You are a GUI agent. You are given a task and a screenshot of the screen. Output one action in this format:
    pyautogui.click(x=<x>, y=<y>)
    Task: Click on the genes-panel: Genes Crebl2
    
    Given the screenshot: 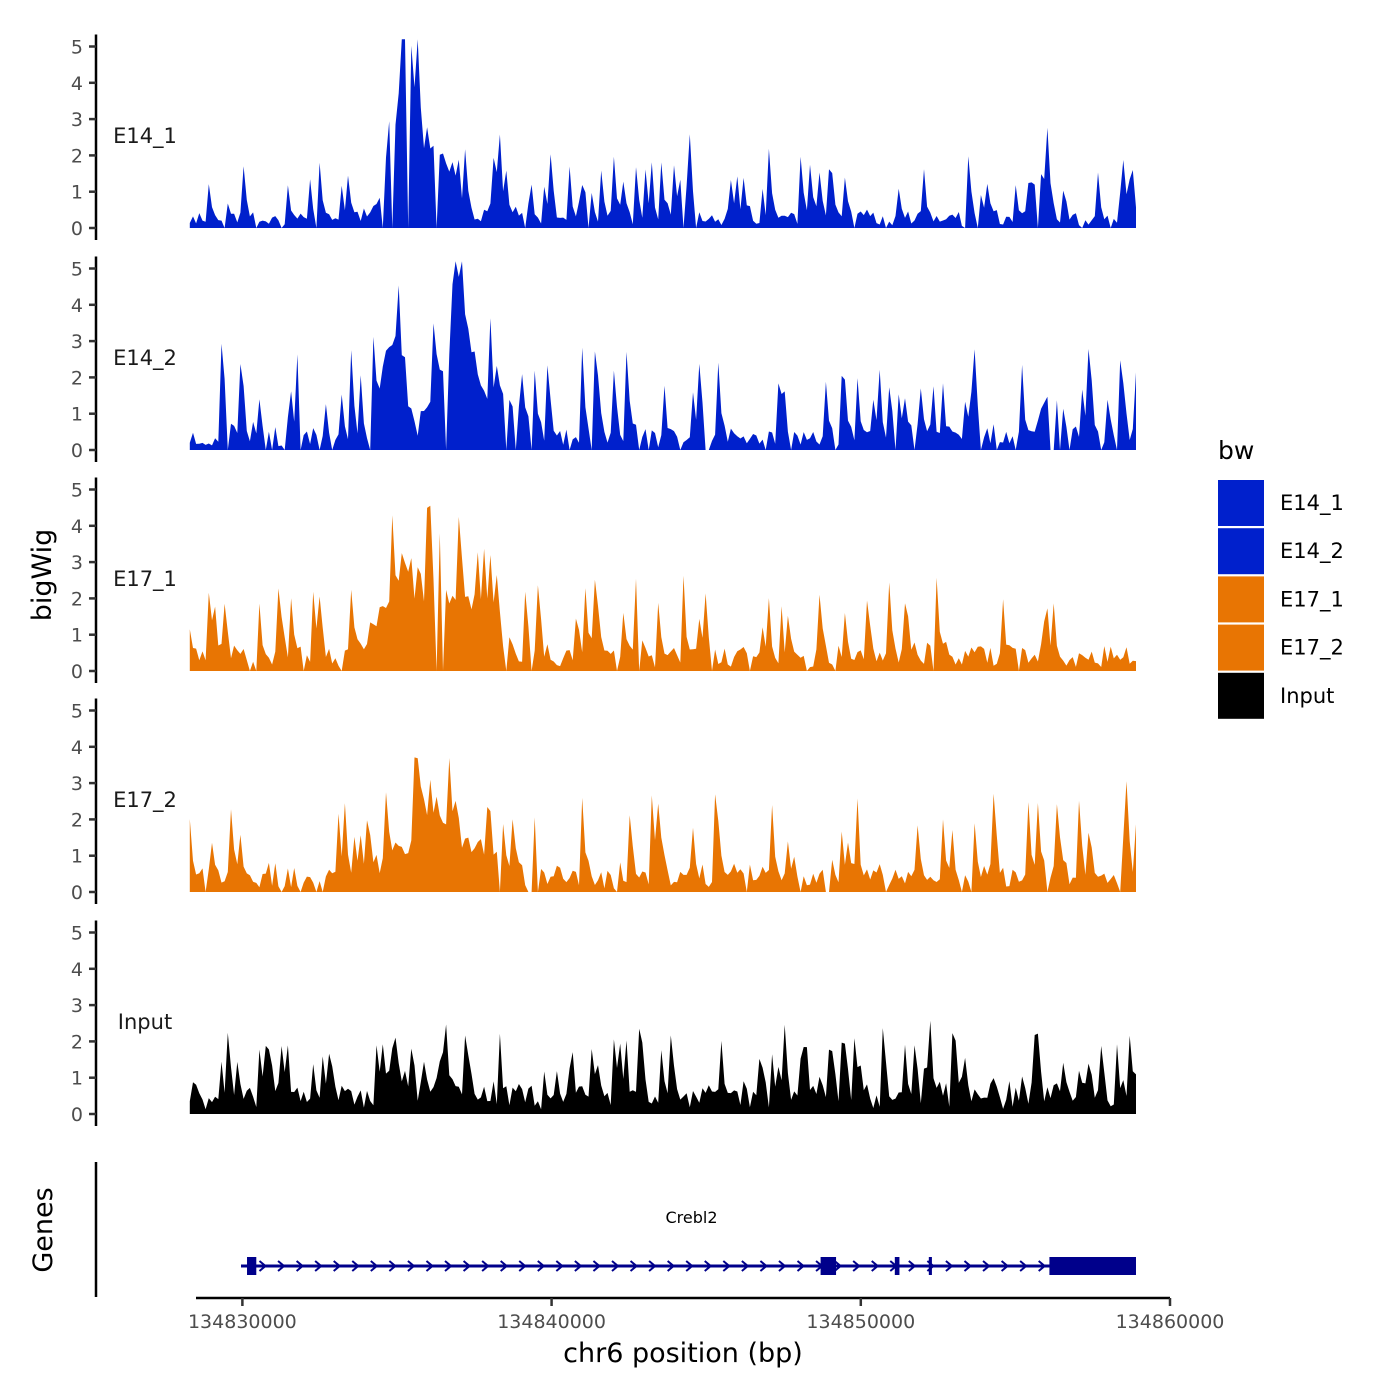 What is the action you would take?
    pyautogui.click(x=582, y=1229)
    